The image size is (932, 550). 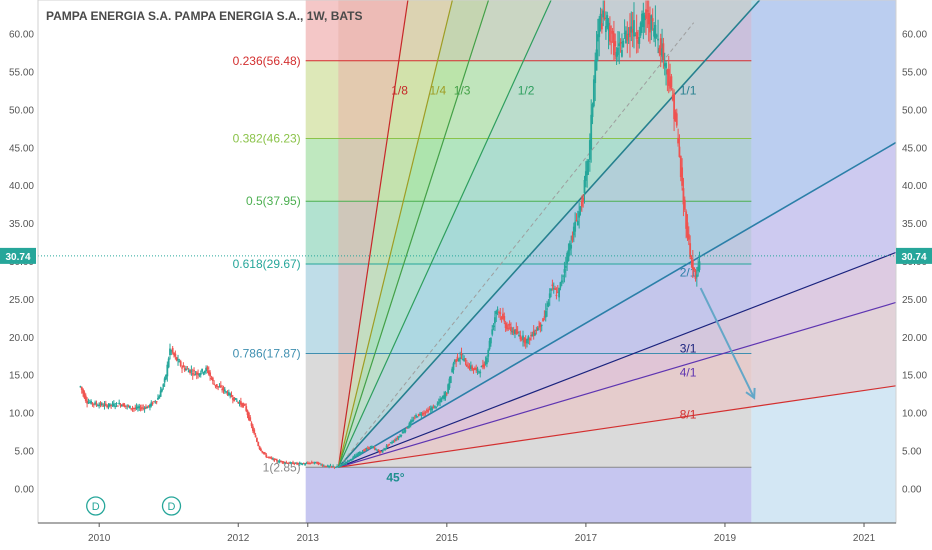 What do you see at coordinates (21, 376) in the screenshot?
I see `y-tick-label-left: 15.00` at bounding box center [21, 376].